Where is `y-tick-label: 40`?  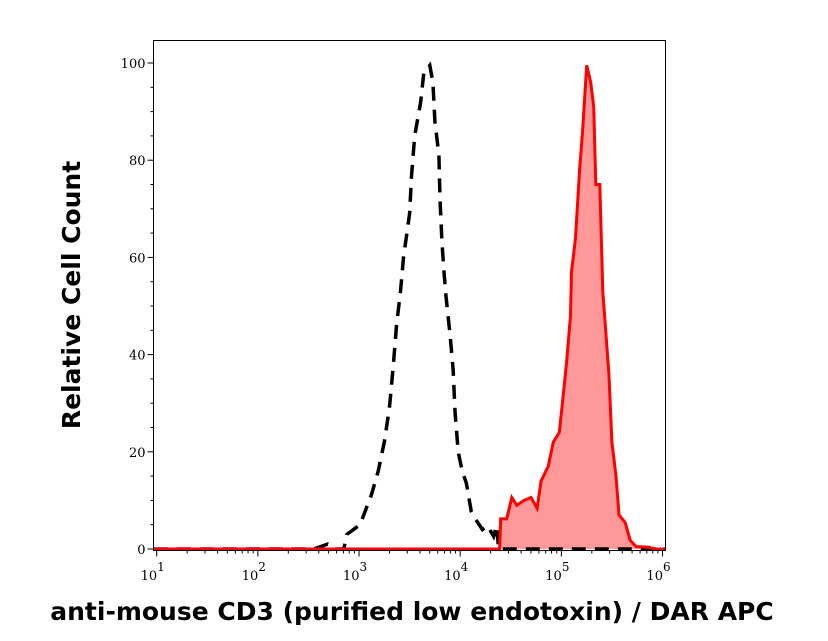
y-tick-label: 40 is located at coordinates (137, 356).